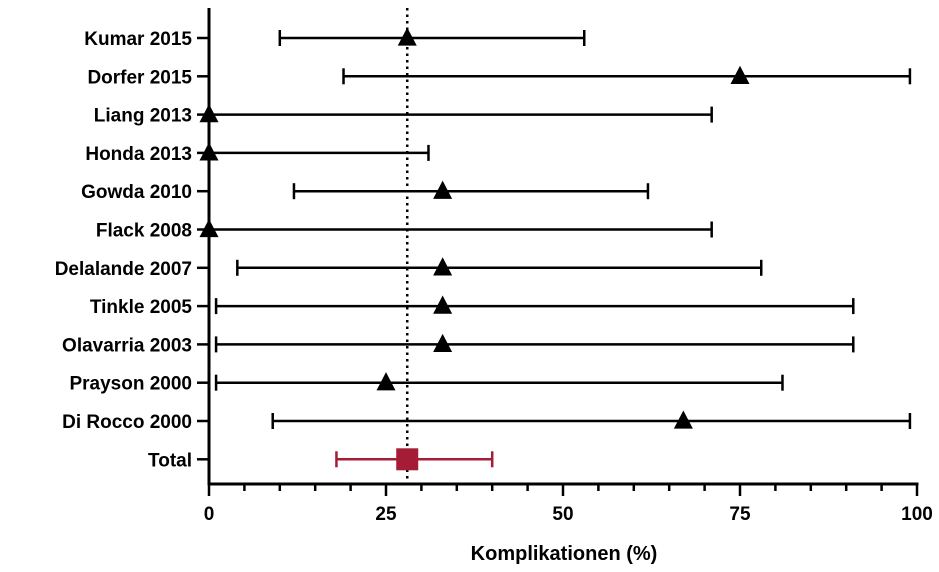 The width and height of the screenshot is (939, 572). Describe the element at coordinates (170, 460) in the screenshot. I see `category-label: Total` at that location.